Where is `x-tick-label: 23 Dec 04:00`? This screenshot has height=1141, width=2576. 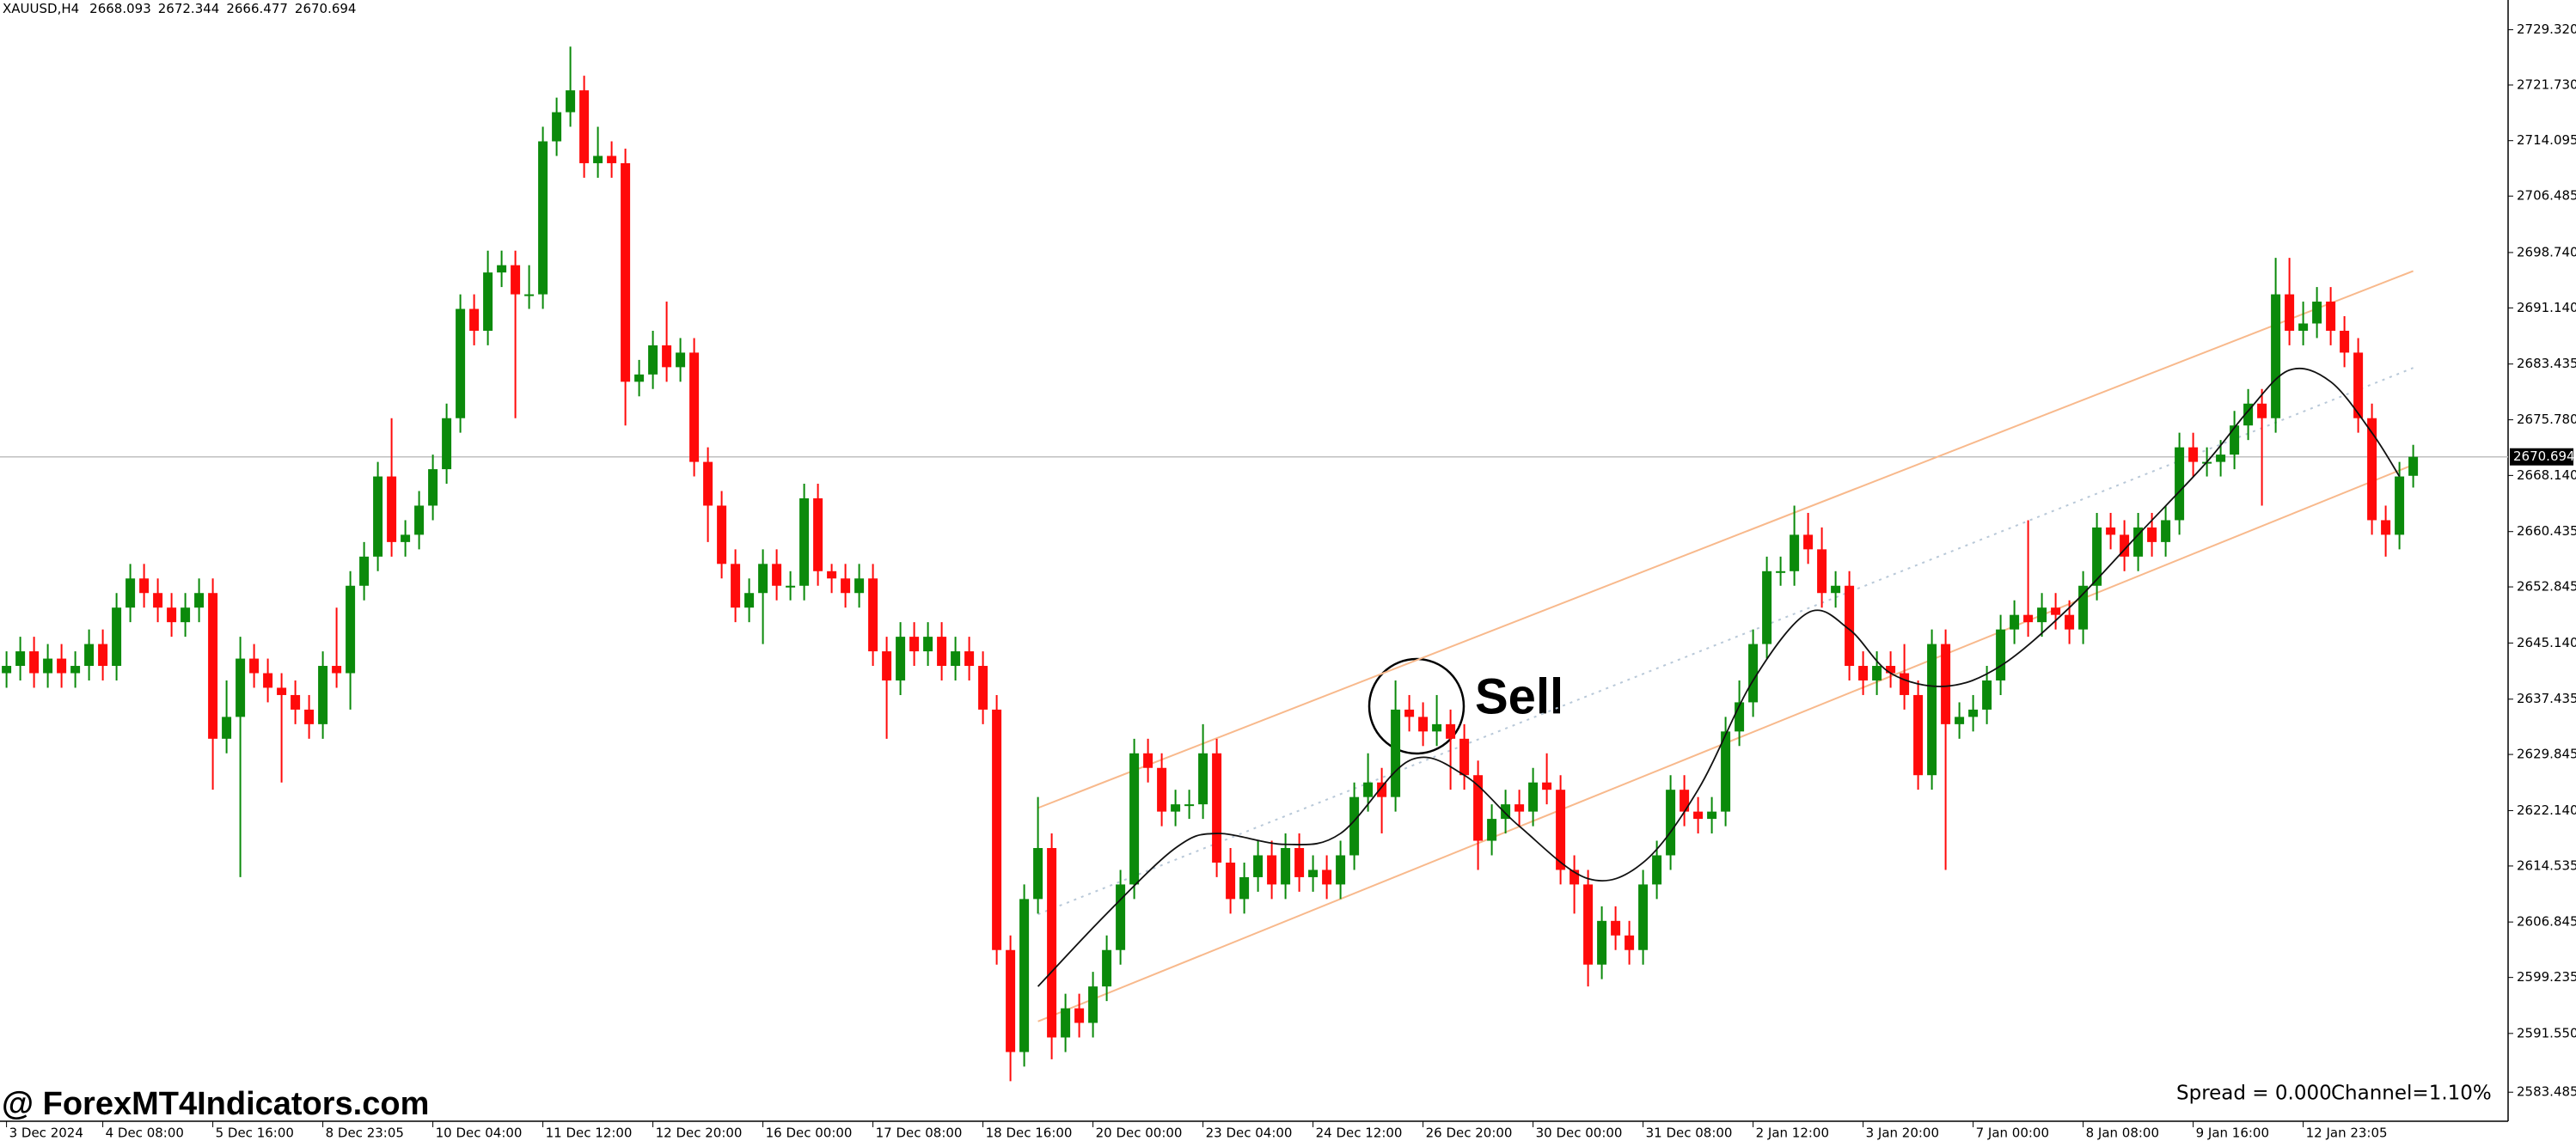 x-tick-label: 23 Dec 04:00 is located at coordinates (1249, 1133).